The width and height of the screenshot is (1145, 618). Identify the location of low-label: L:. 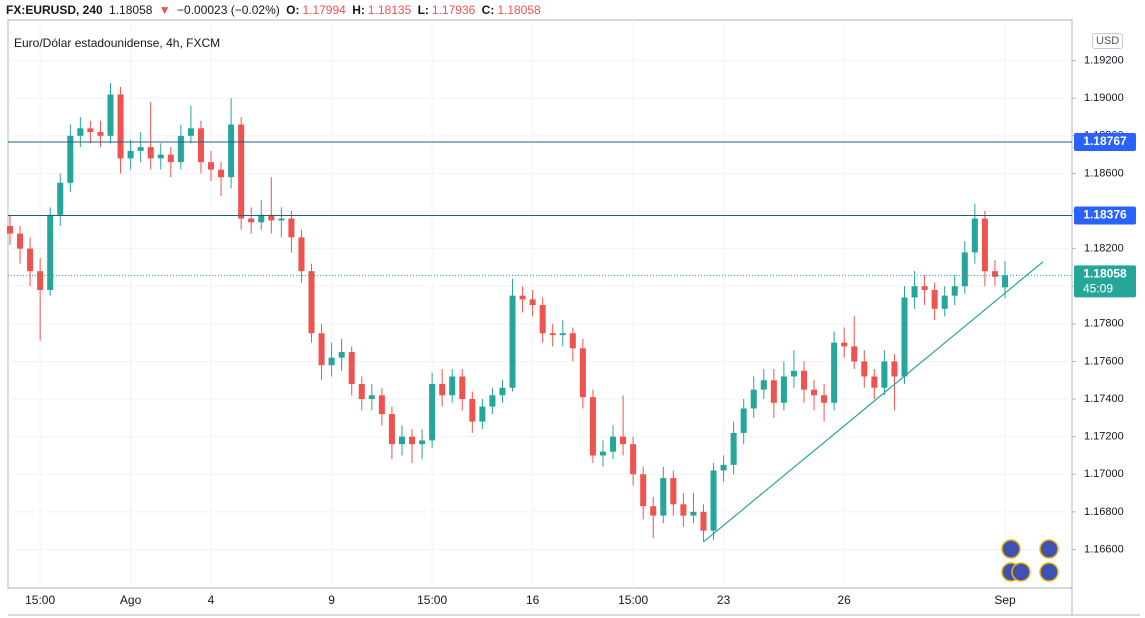
(423, 10).